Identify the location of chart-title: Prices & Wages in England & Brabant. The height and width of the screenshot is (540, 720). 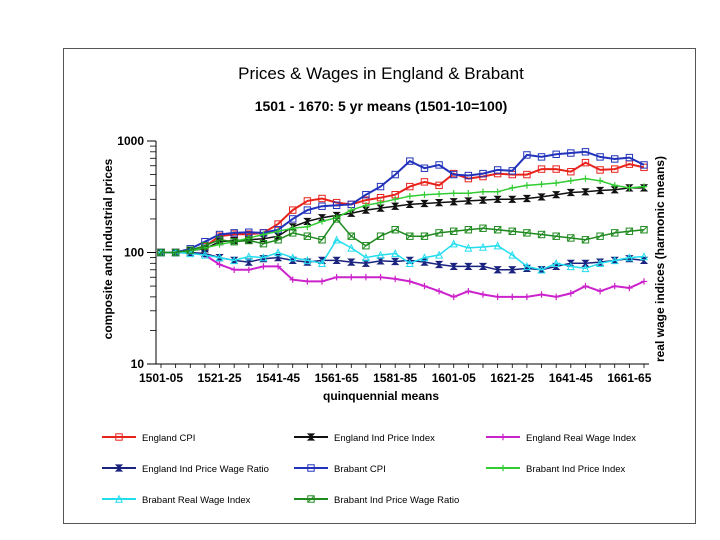
(381, 73).